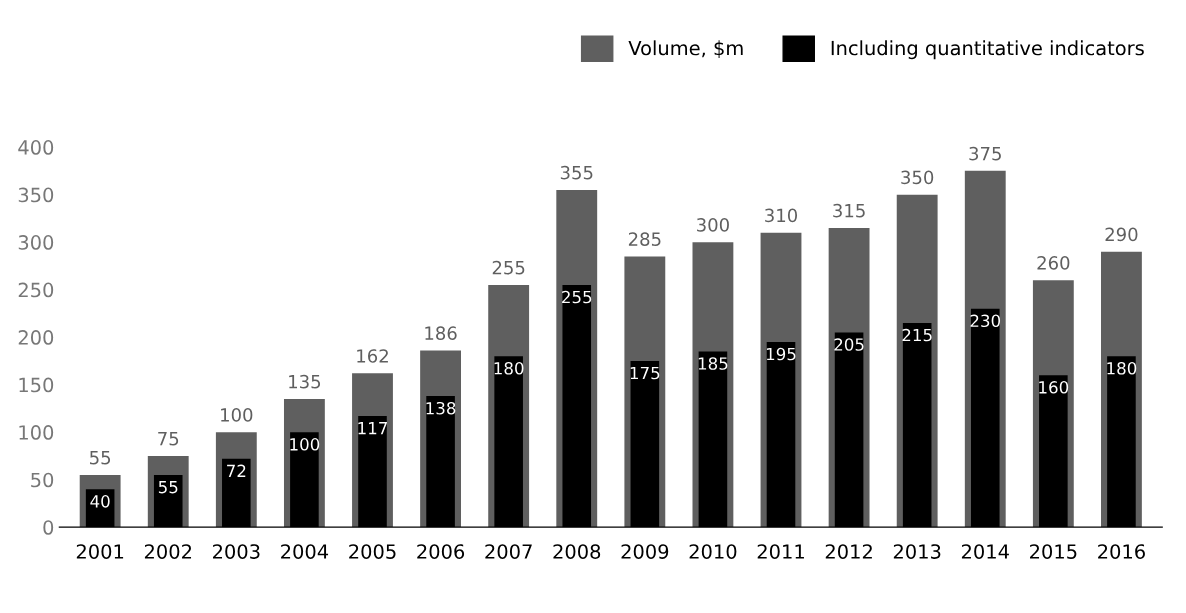 This screenshot has width=1186, height=613. Describe the element at coordinates (441, 551) in the screenshot. I see `x-tick-label: 2006` at that location.